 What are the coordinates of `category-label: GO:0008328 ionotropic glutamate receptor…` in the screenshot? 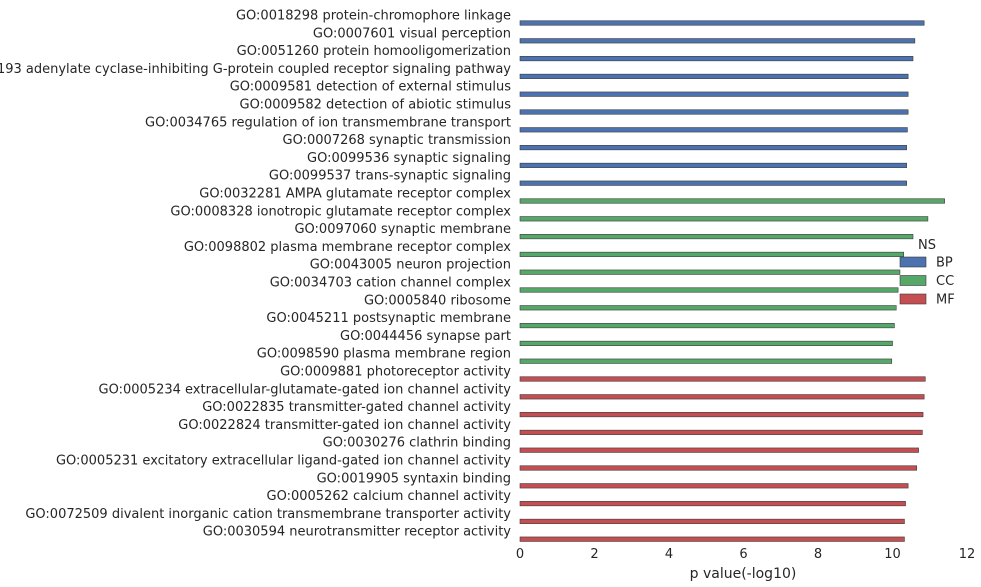 It's located at (340, 211).